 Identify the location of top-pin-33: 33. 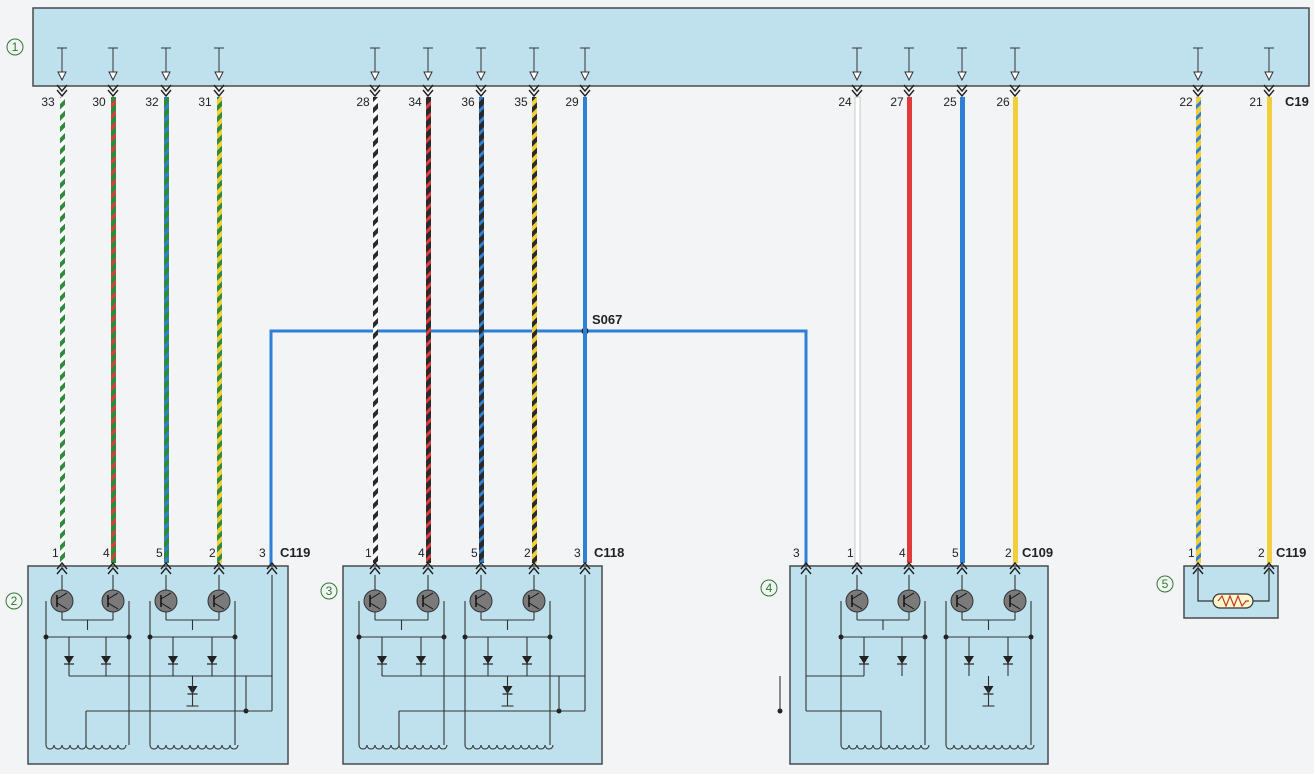
(48, 102).